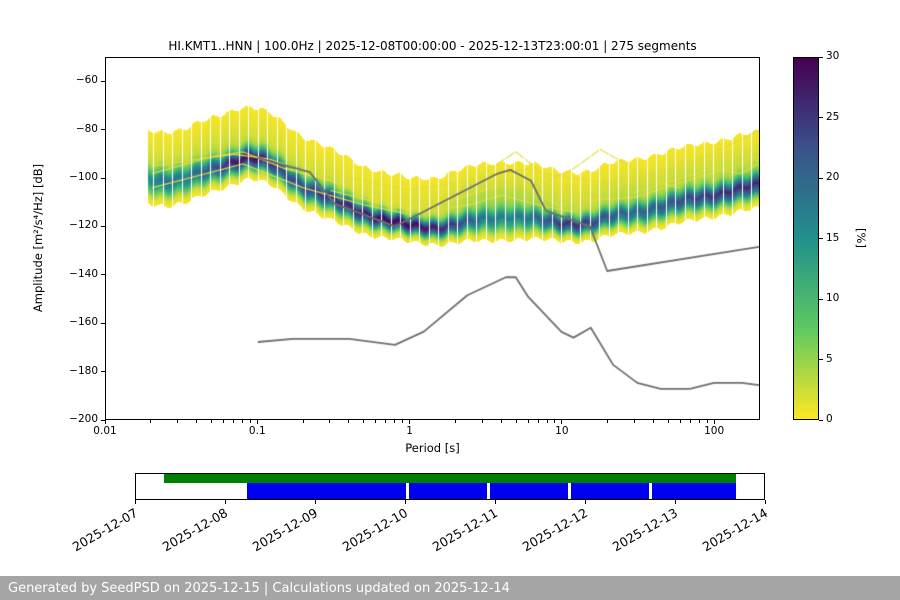  What do you see at coordinates (375, 530) in the screenshot?
I see `timeline-date-text: 2025-12-10` at bounding box center [375, 530].